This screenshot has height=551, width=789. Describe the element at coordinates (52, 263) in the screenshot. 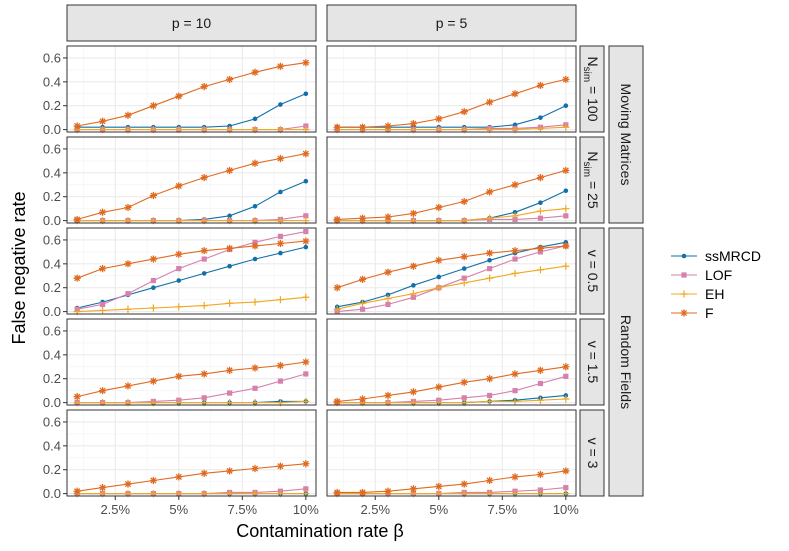

I see `y-tick-label: 0.4` at that location.